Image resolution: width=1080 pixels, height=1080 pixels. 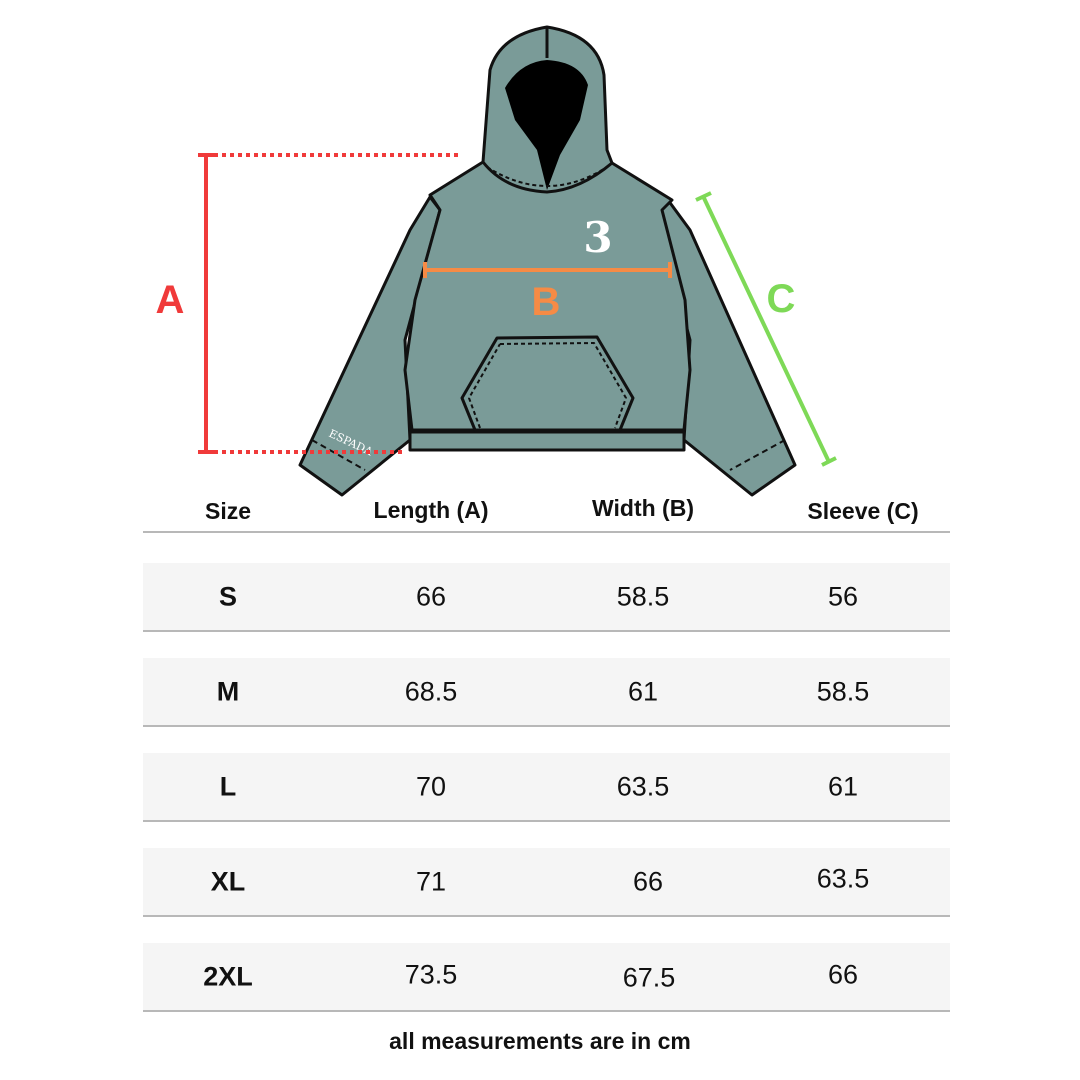 I want to click on label-a: A, so click(x=170, y=300).